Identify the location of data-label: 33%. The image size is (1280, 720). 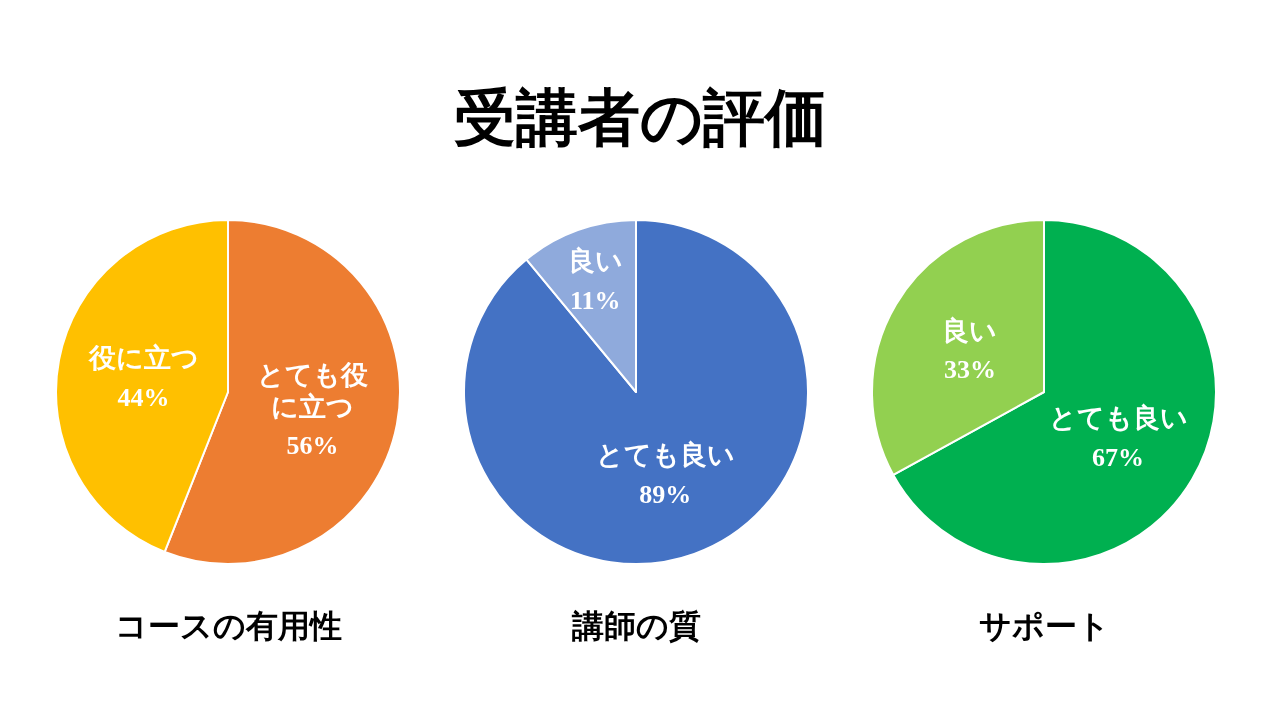
(969, 370).